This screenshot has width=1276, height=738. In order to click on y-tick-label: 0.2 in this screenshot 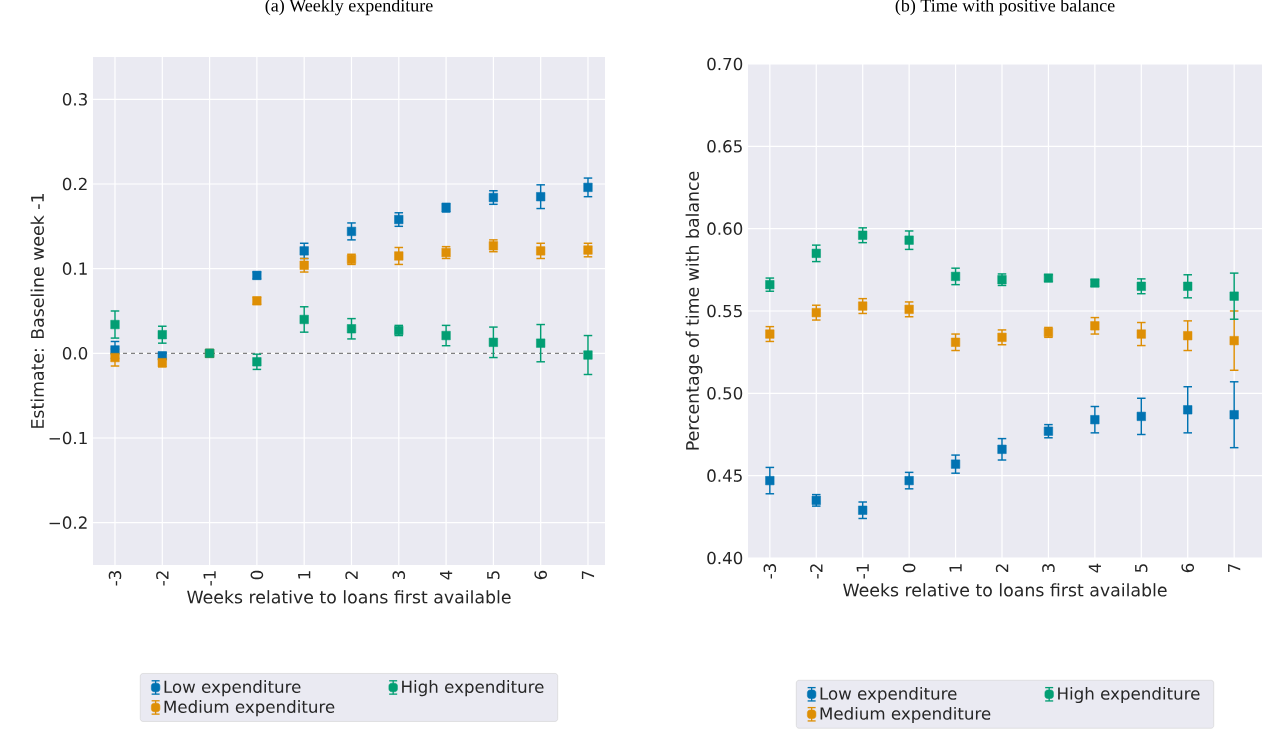, I will do `click(74, 184)`.